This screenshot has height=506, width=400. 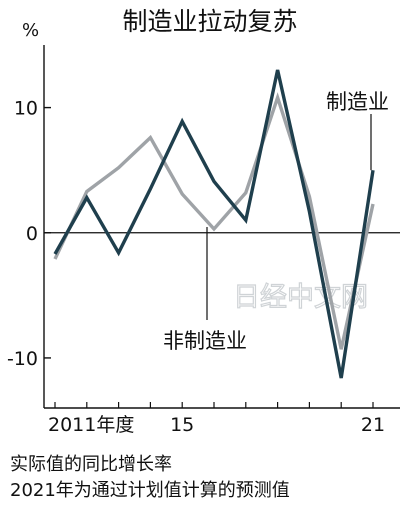 What do you see at coordinates (300, 297) in the screenshot?
I see `watermark: 日经中文网` at bounding box center [300, 297].